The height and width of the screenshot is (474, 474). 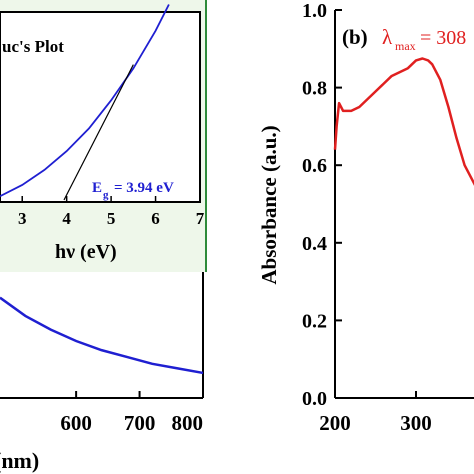 I want to click on inset-x-label: hν (eV), so click(x=86, y=252).